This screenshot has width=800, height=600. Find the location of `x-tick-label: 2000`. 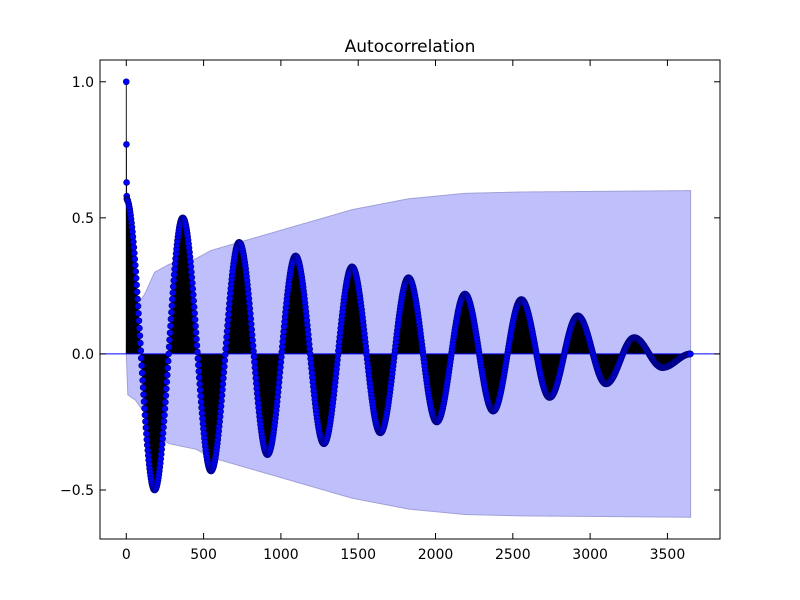

x-tick-label: 2000 is located at coordinates (436, 555).